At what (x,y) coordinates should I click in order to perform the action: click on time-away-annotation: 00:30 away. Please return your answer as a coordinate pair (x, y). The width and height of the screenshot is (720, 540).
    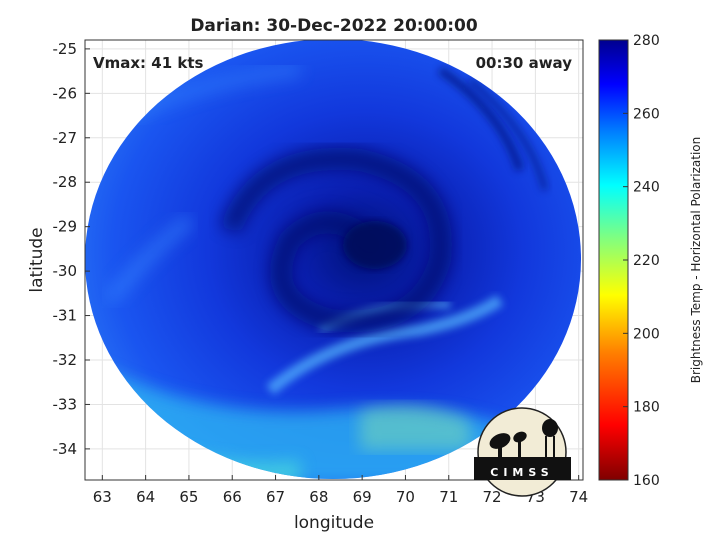
    Looking at the image, I should click on (524, 63).